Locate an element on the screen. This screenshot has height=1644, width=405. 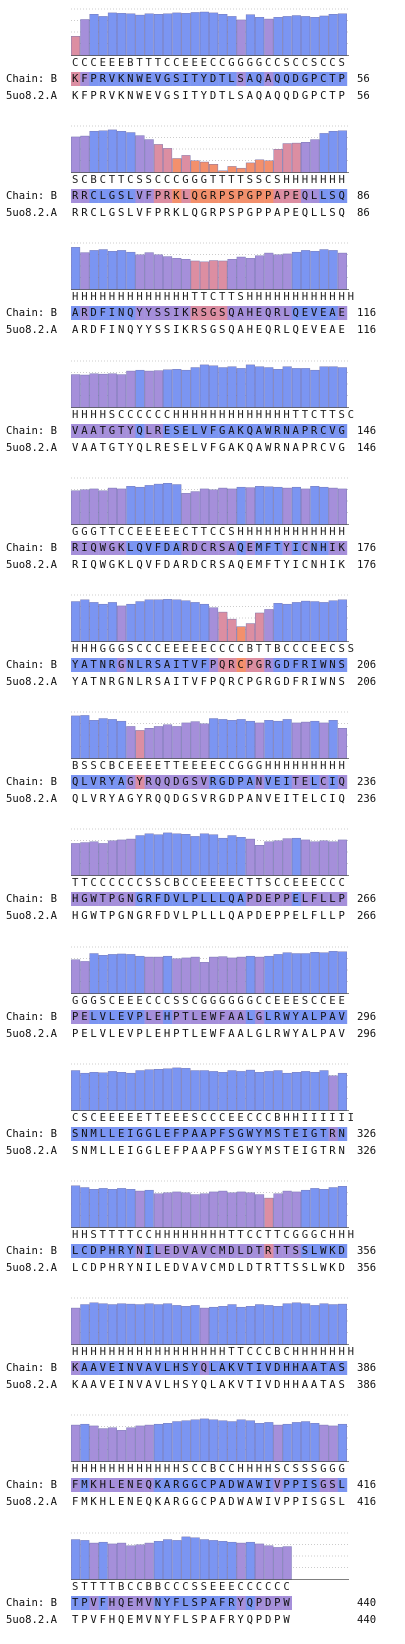
reference-end-position: 176 is located at coordinates (367, 564).